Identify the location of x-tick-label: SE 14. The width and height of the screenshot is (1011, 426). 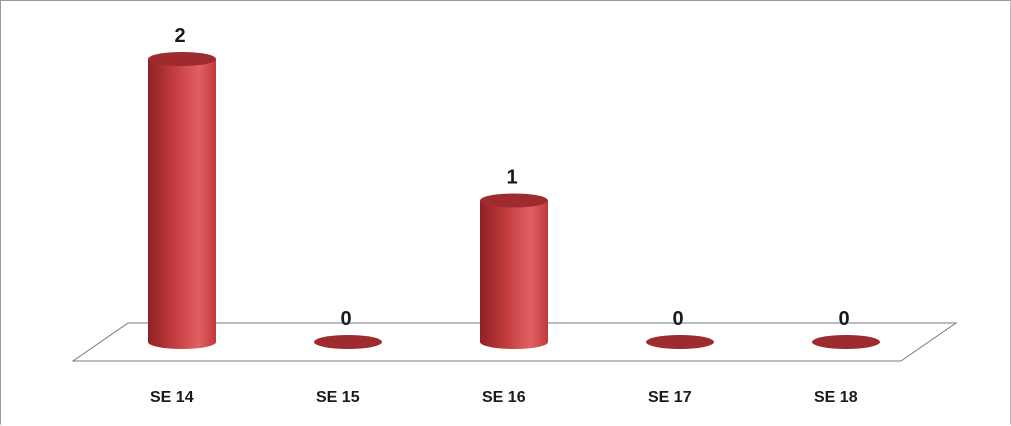
(172, 397).